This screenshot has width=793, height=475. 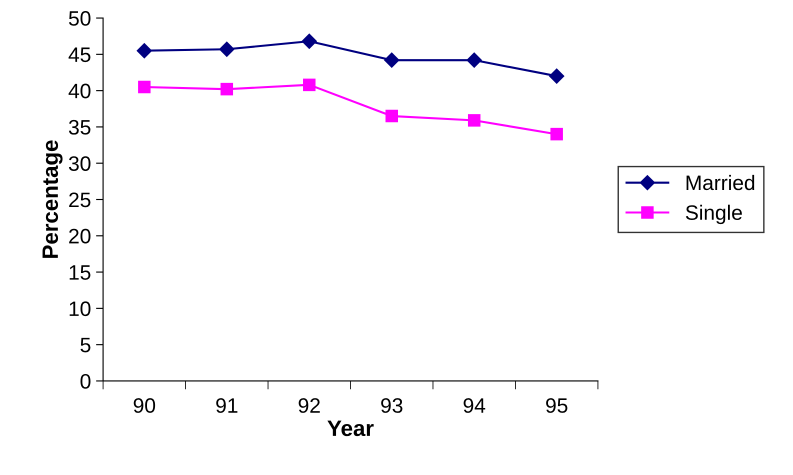 I want to click on x-tick-label: 94, so click(x=475, y=405).